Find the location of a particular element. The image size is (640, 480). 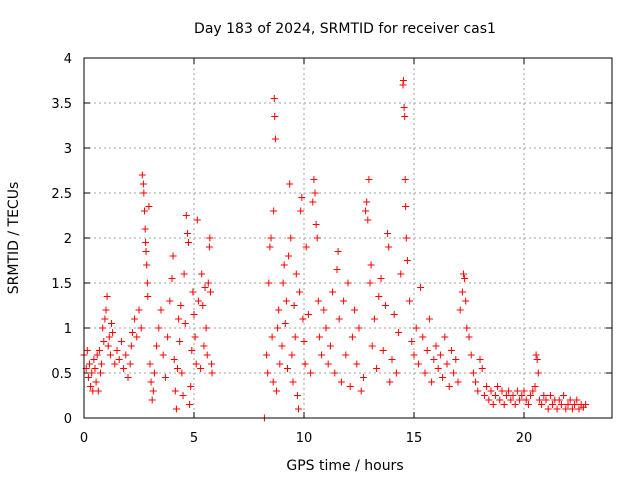

y-tick-label: 2 is located at coordinates (68, 239).